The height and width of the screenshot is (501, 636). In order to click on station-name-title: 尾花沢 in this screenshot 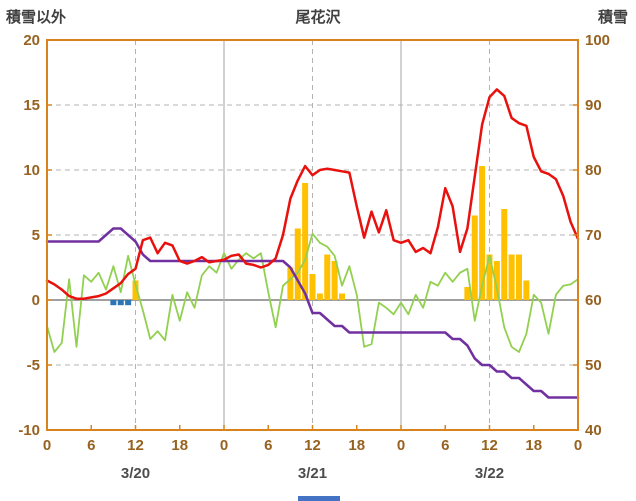, I will do `click(318, 17)`.